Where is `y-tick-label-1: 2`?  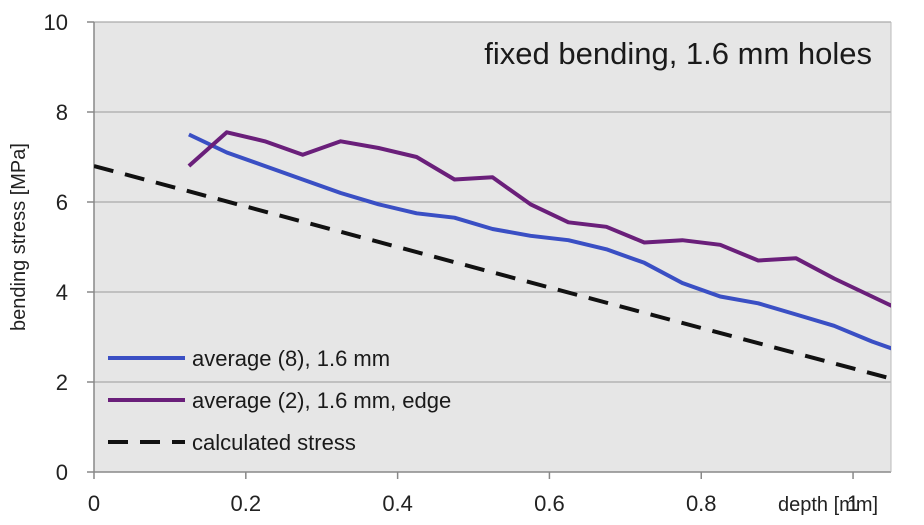
y-tick-label-1: 2 is located at coordinates (62, 382).